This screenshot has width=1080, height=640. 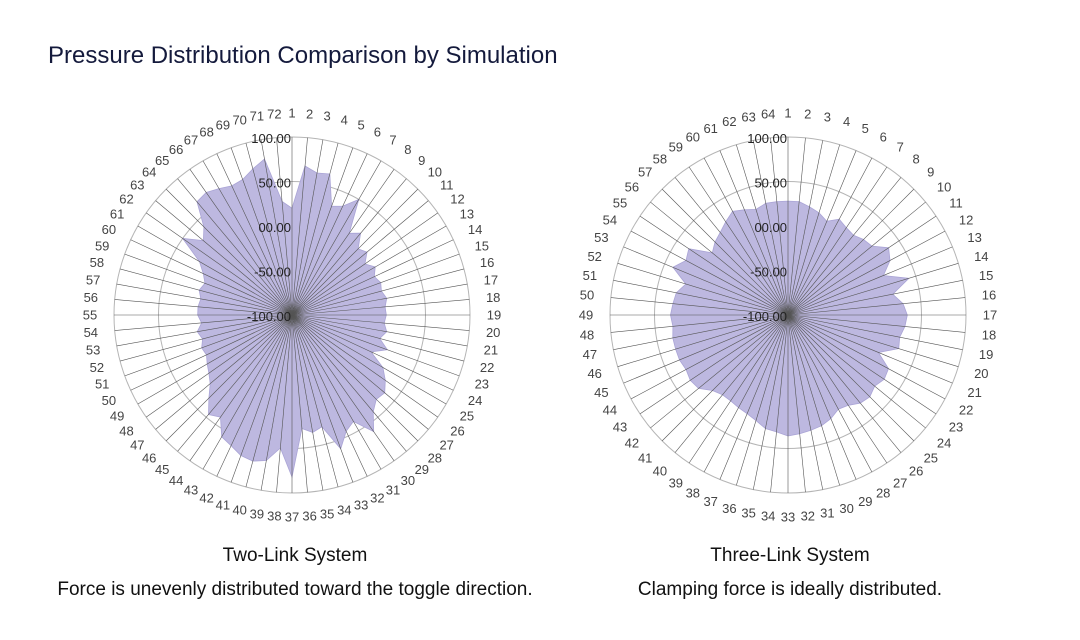 I want to click on axis-label: 45, so click(x=601, y=392).